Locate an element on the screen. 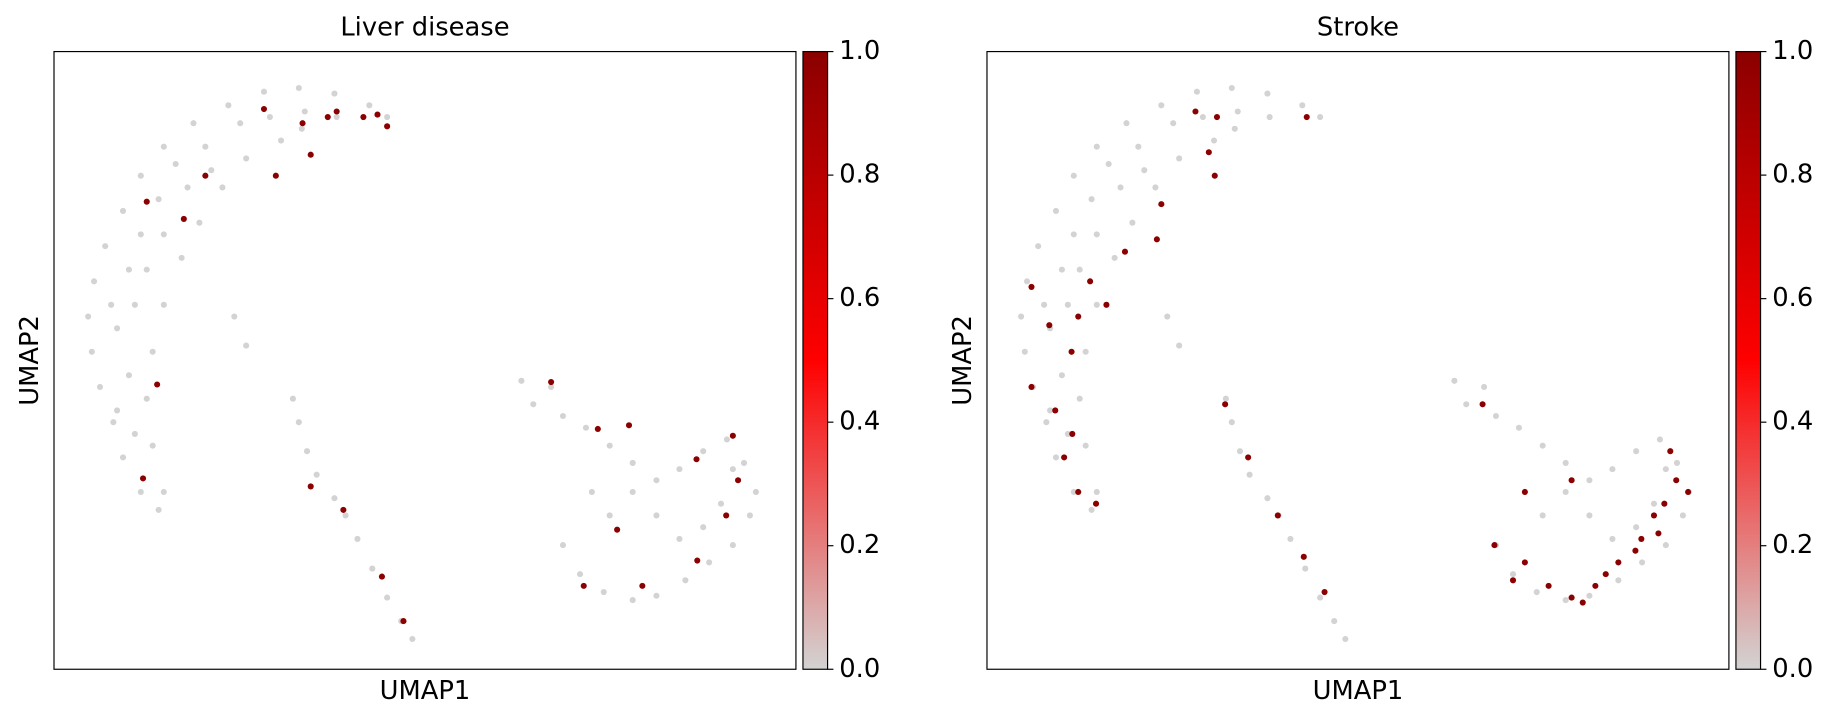 This screenshot has width=1838, height=722. colorbar-tick-label: 0.0 is located at coordinates (1792, 669).